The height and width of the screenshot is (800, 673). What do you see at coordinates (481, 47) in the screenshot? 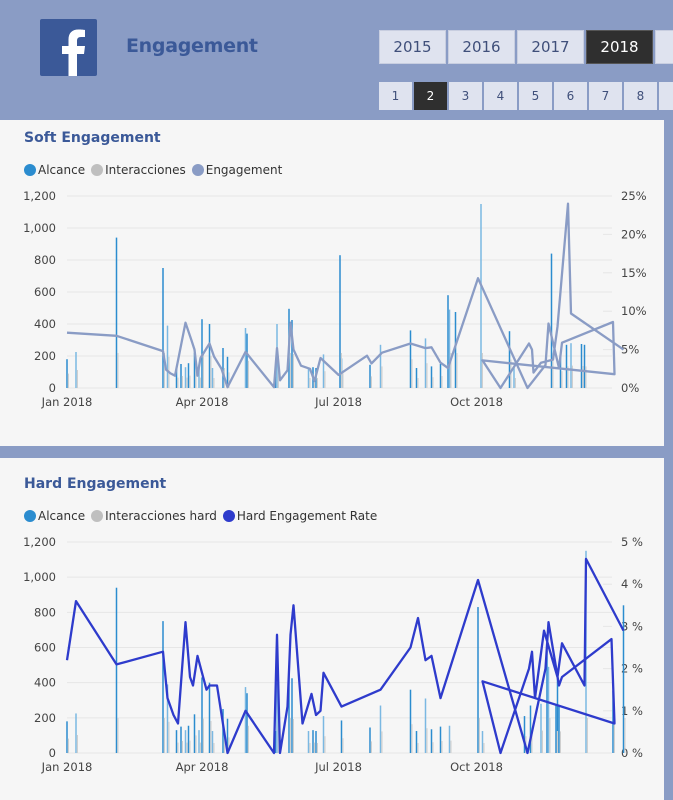
I see `year-button-2016: 2016` at bounding box center [481, 47].